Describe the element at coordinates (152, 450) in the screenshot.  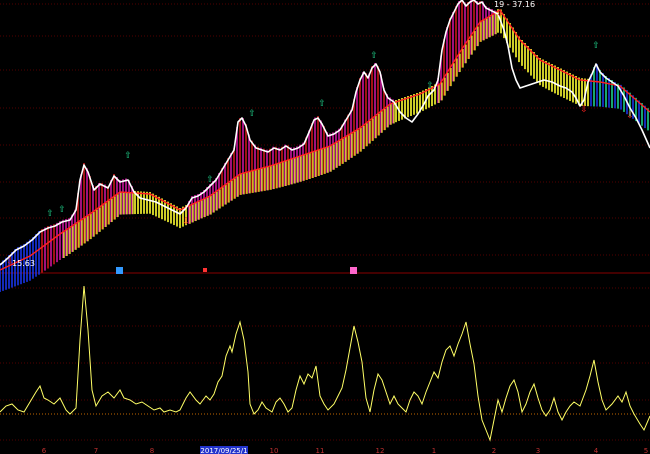
I see `date-tick-label: 8` at that location.